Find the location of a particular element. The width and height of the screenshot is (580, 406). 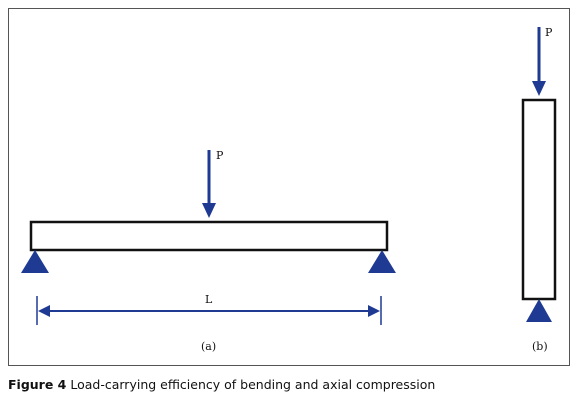

beam-left-support is located at coordinates (35, 261).